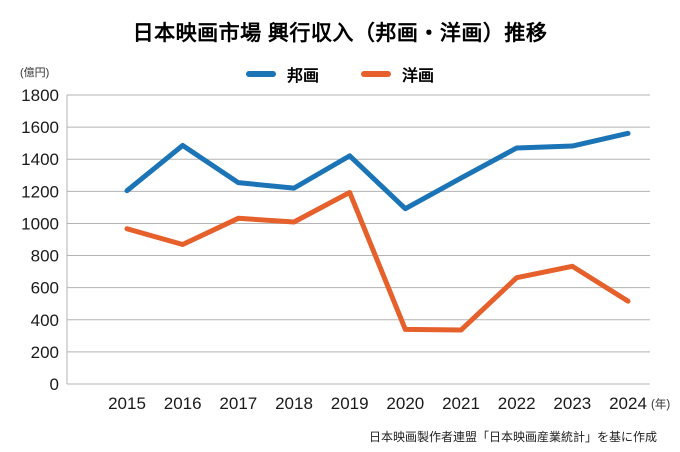 Image resolution: width=680 pixels, height=452 pixels. I want to click on y-tick-label: 800, so click(45, 256).